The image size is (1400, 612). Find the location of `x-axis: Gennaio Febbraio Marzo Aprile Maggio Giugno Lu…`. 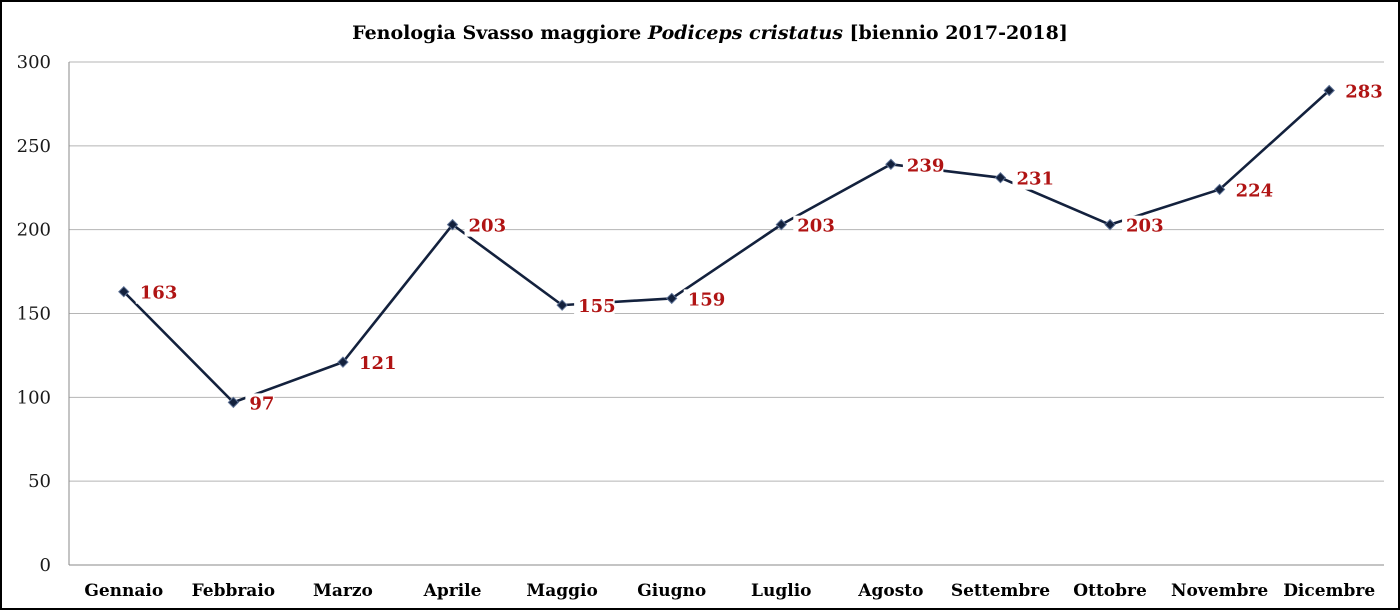

x-axis: Gennaio Febbraio Marzo Aprile Maggio Giugno Lu… is located at coordinates (726, 582).